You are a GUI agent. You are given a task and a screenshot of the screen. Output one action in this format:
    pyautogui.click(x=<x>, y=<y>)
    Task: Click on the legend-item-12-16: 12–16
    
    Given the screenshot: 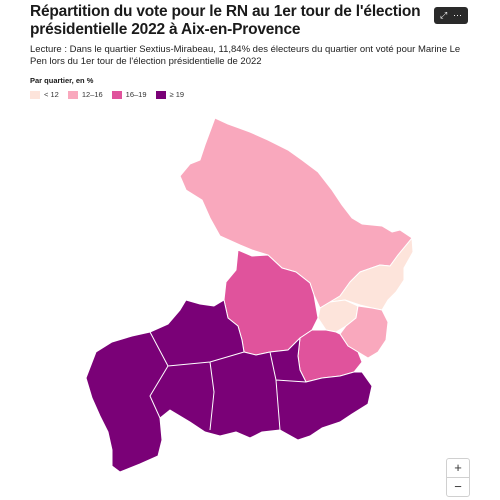 What is the action you would take?
    pyautogui.click(x=85, y=94)
    